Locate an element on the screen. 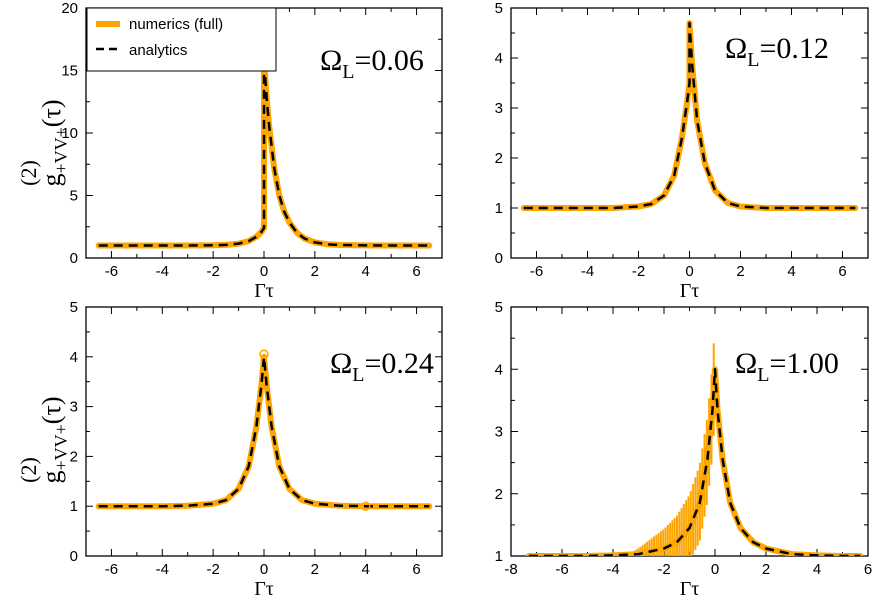  legend-analytics-label: analytics is located at coordinates (158, 50).